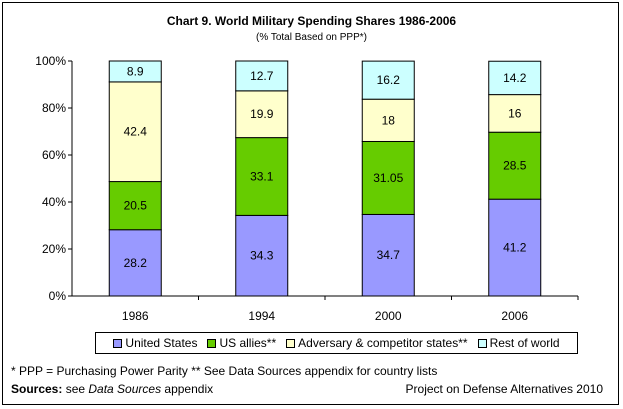 Image resolution: width=623 pixels, height=409 pixels. I want to click on x-tick-label: 1986, so click(135, 316).